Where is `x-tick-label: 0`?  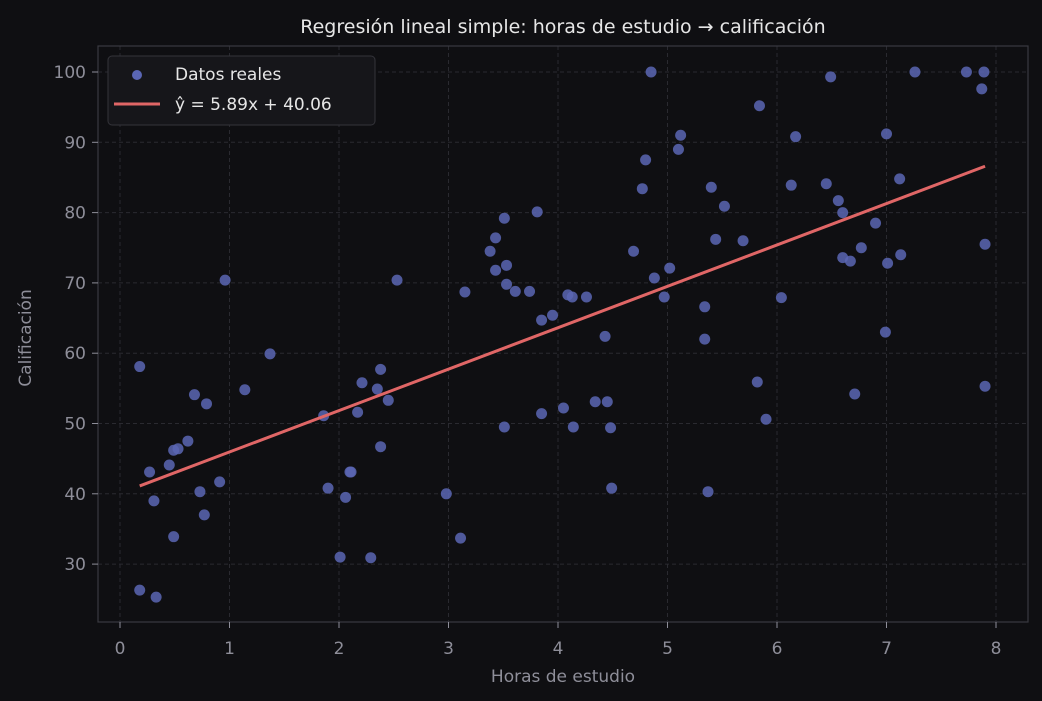 x-tick-label: 0 is located at coordinates (120, 649).